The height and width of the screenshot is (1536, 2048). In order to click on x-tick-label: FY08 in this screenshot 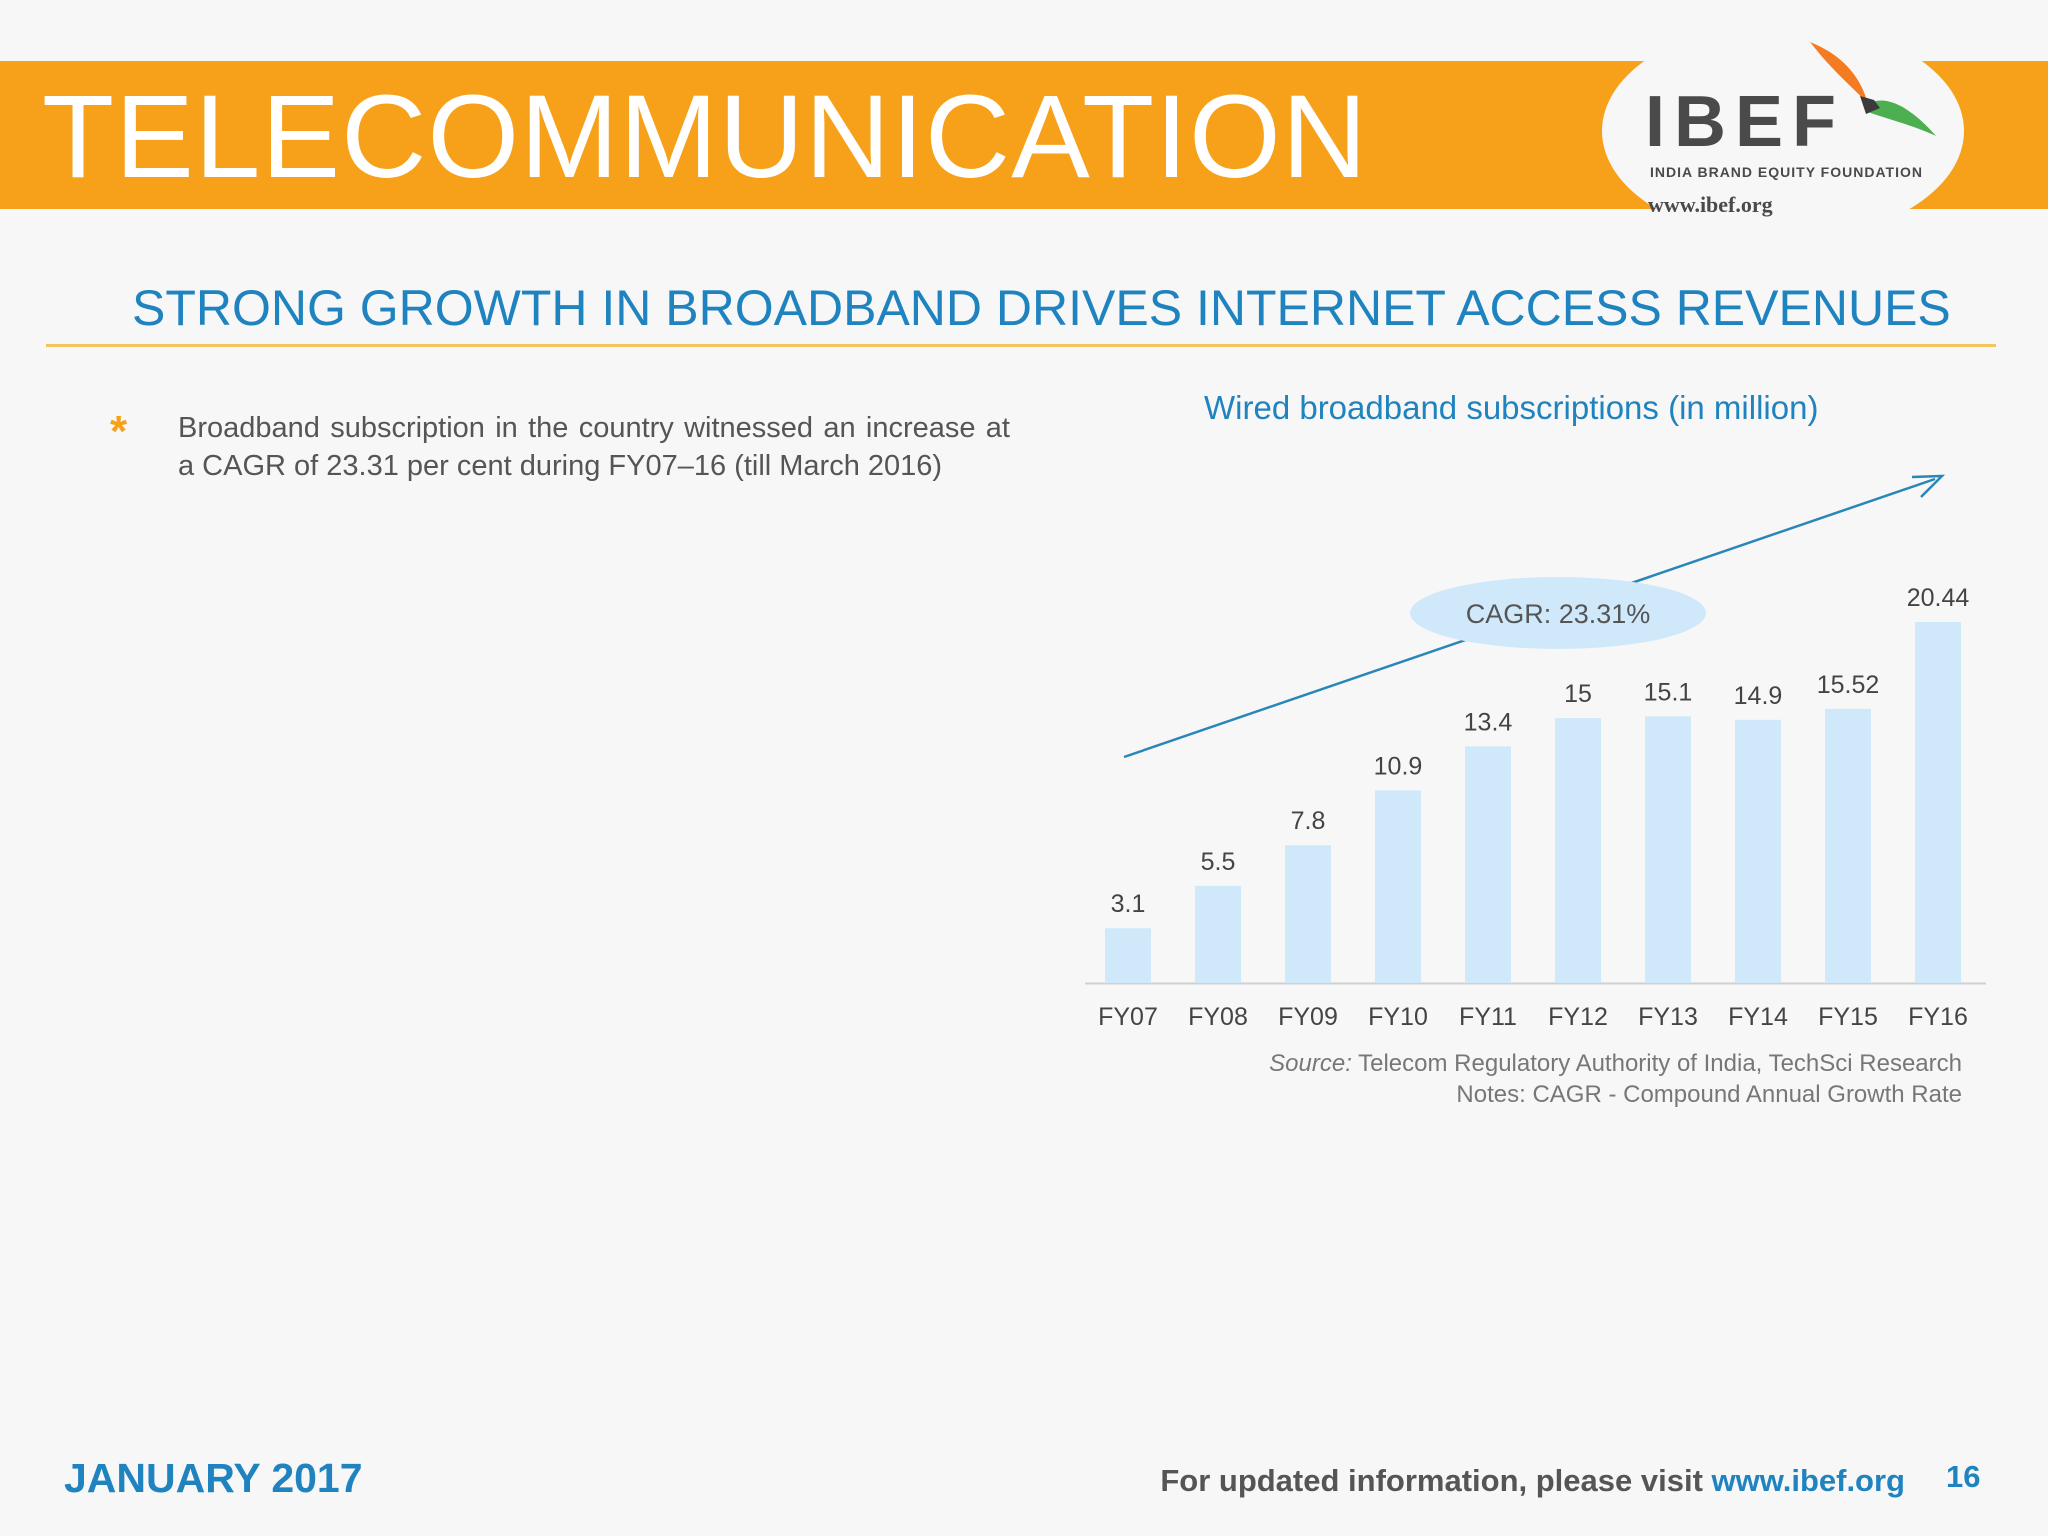, I will do `click(1218, 1017)`.